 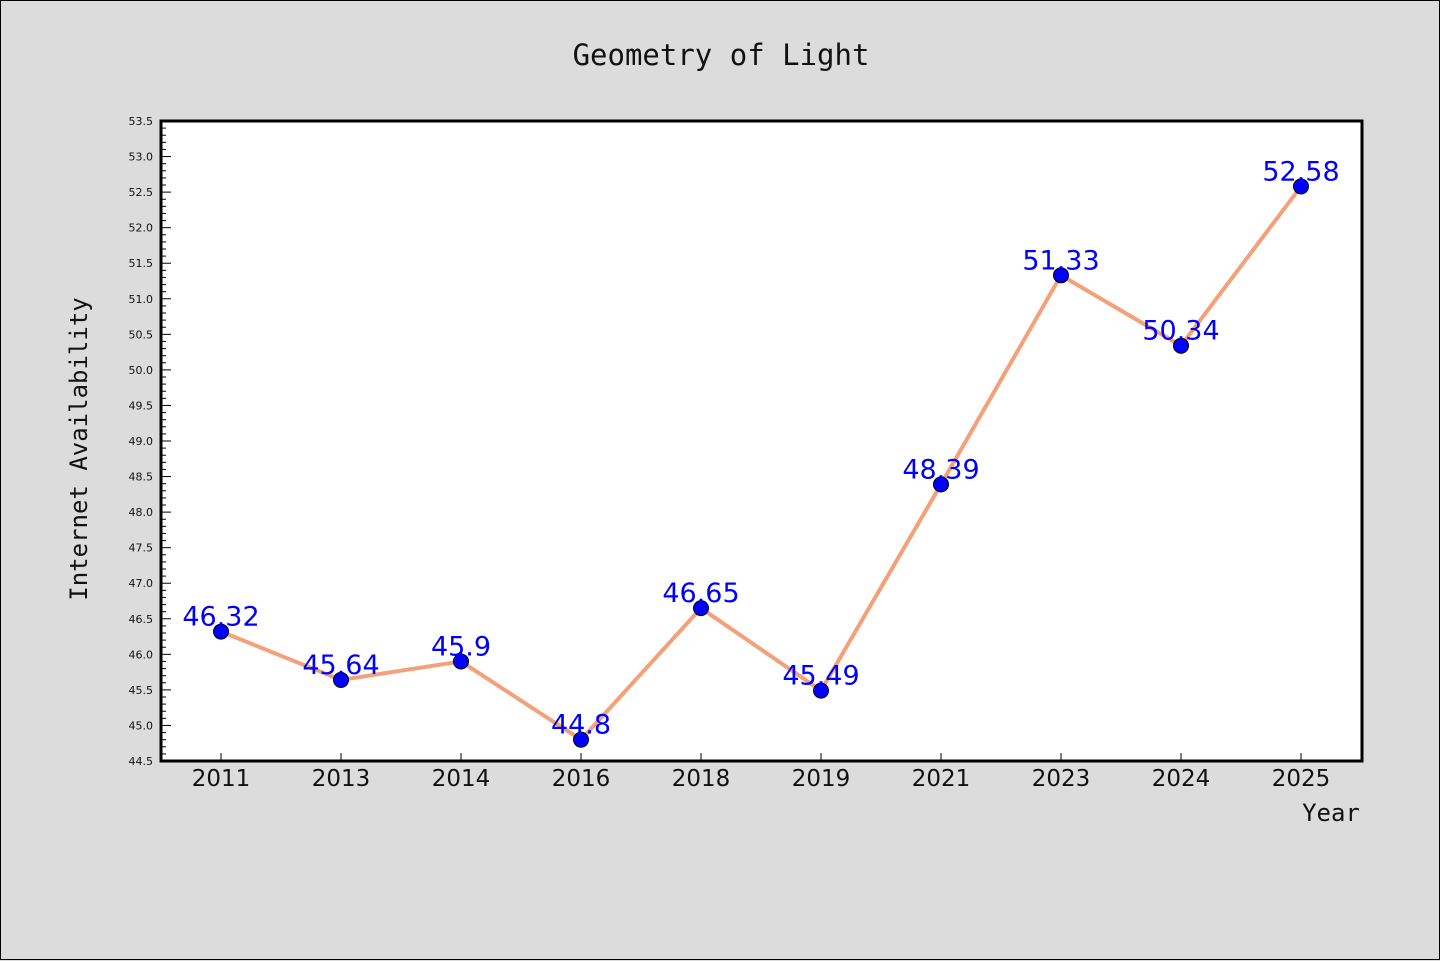 I want to click on data-label: 48.39, so click(x=940, y=469).